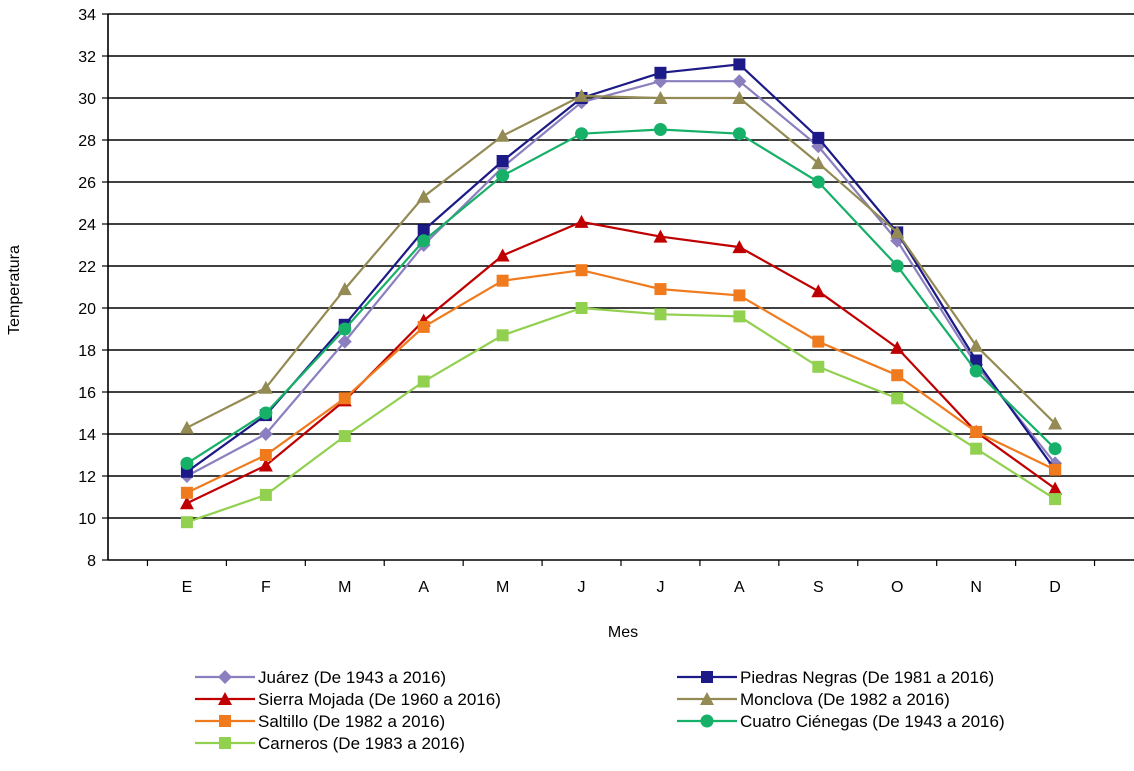 The height and width of the screenshot is (771, 1134). I want to click on y-tick-label: 20, so click(87, 309).